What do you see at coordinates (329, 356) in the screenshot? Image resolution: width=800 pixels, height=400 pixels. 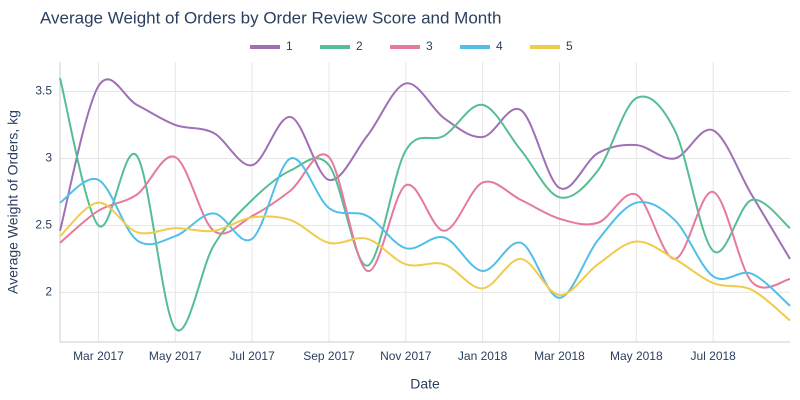 I see `x-tick-label: Sep 2017` at bounding box center [329, 356].